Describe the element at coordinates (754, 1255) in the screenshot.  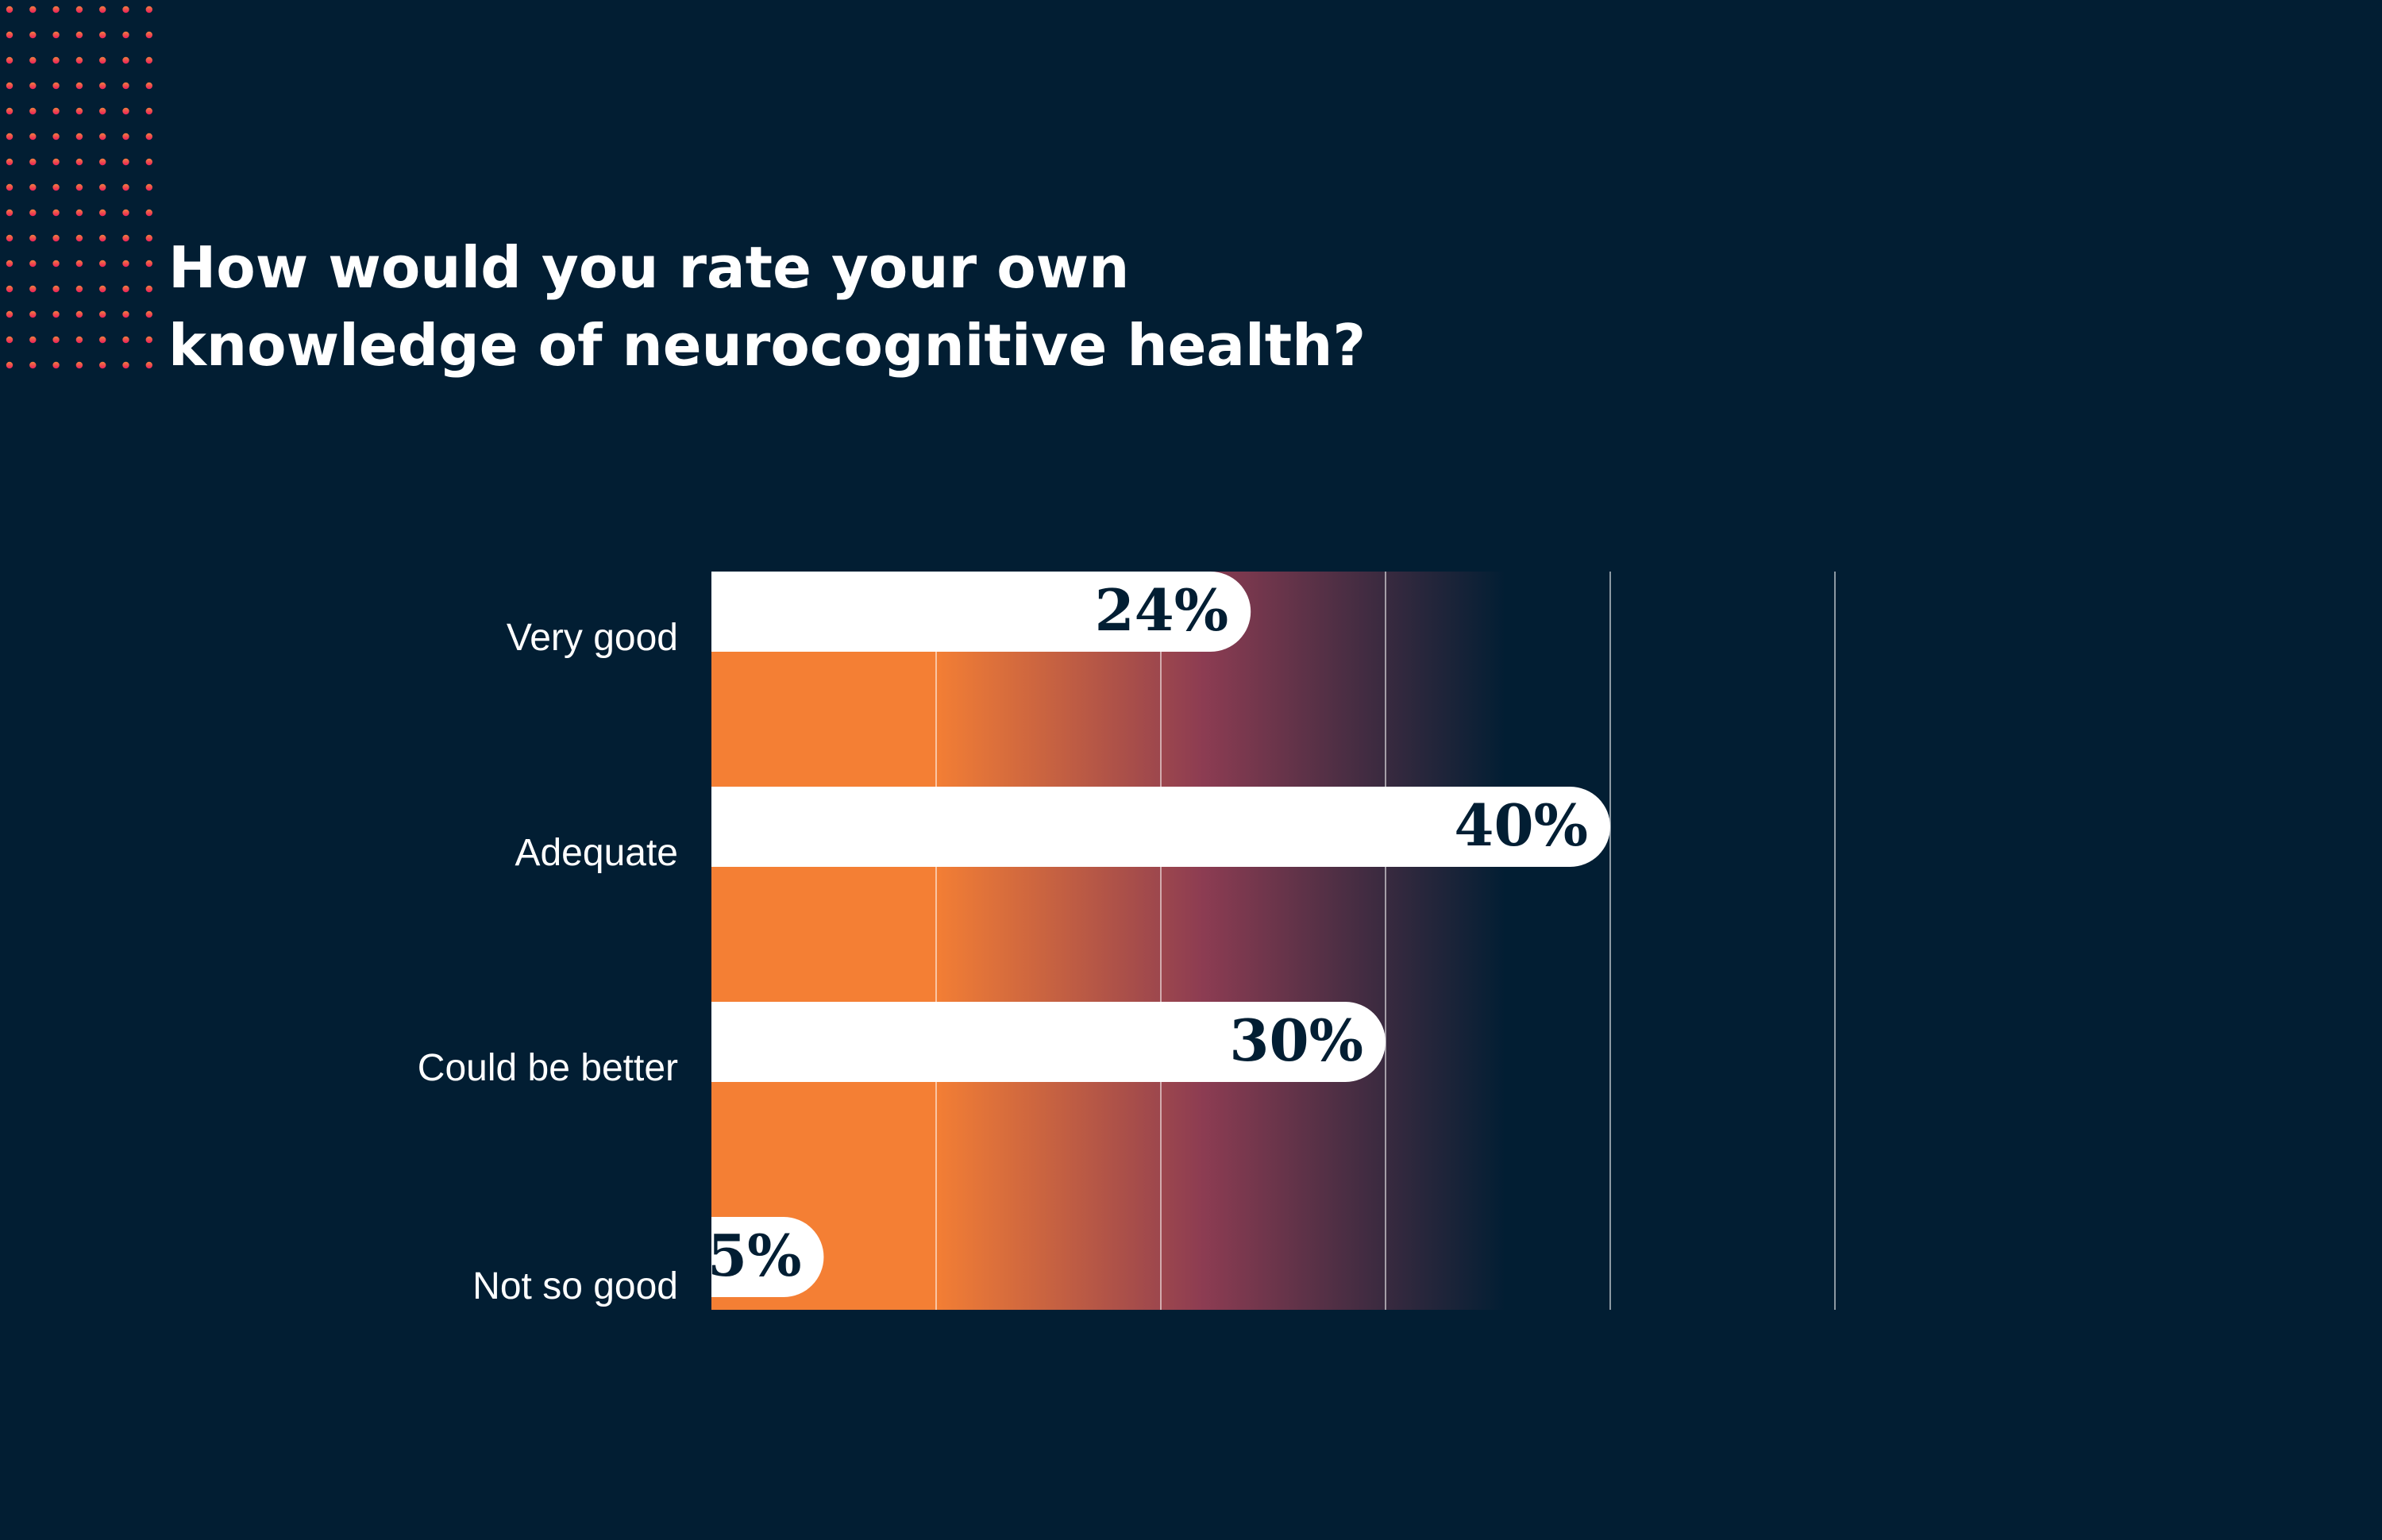
I see `value-label: 5%` at that location.